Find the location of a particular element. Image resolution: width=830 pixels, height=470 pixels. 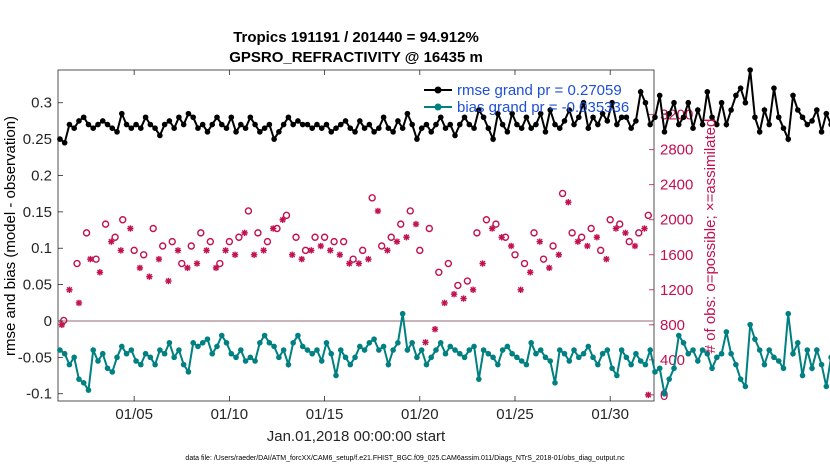

x-tick-label: 01/10 is located at coordinates (230, 414).